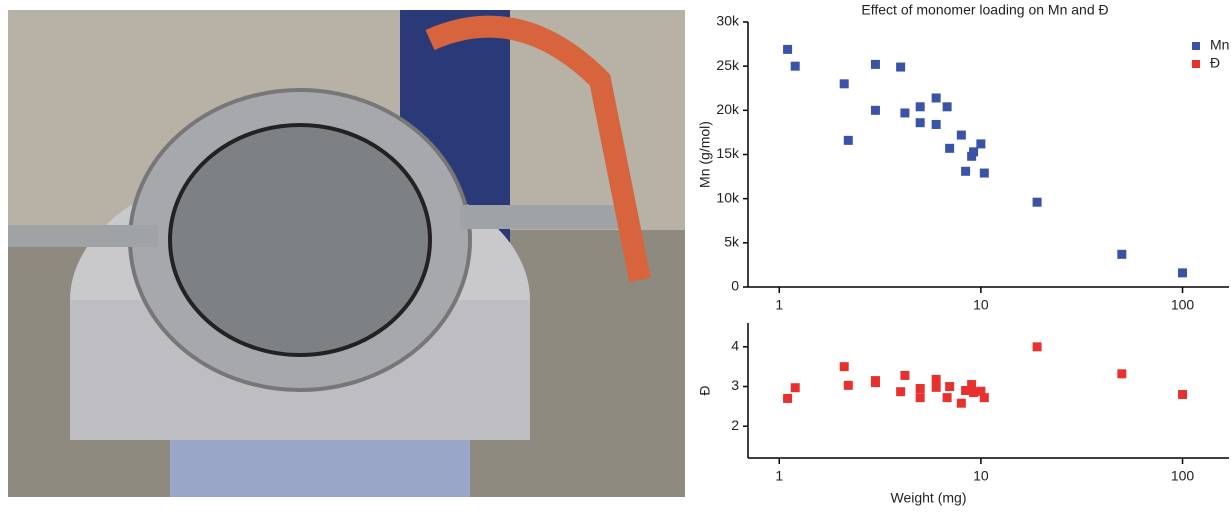 The image size is (1231, 516). What do you see at coordinates (728, 197) in the screenshot?
I see `y-tick-label: 10k` at bounding box center [728, 197].